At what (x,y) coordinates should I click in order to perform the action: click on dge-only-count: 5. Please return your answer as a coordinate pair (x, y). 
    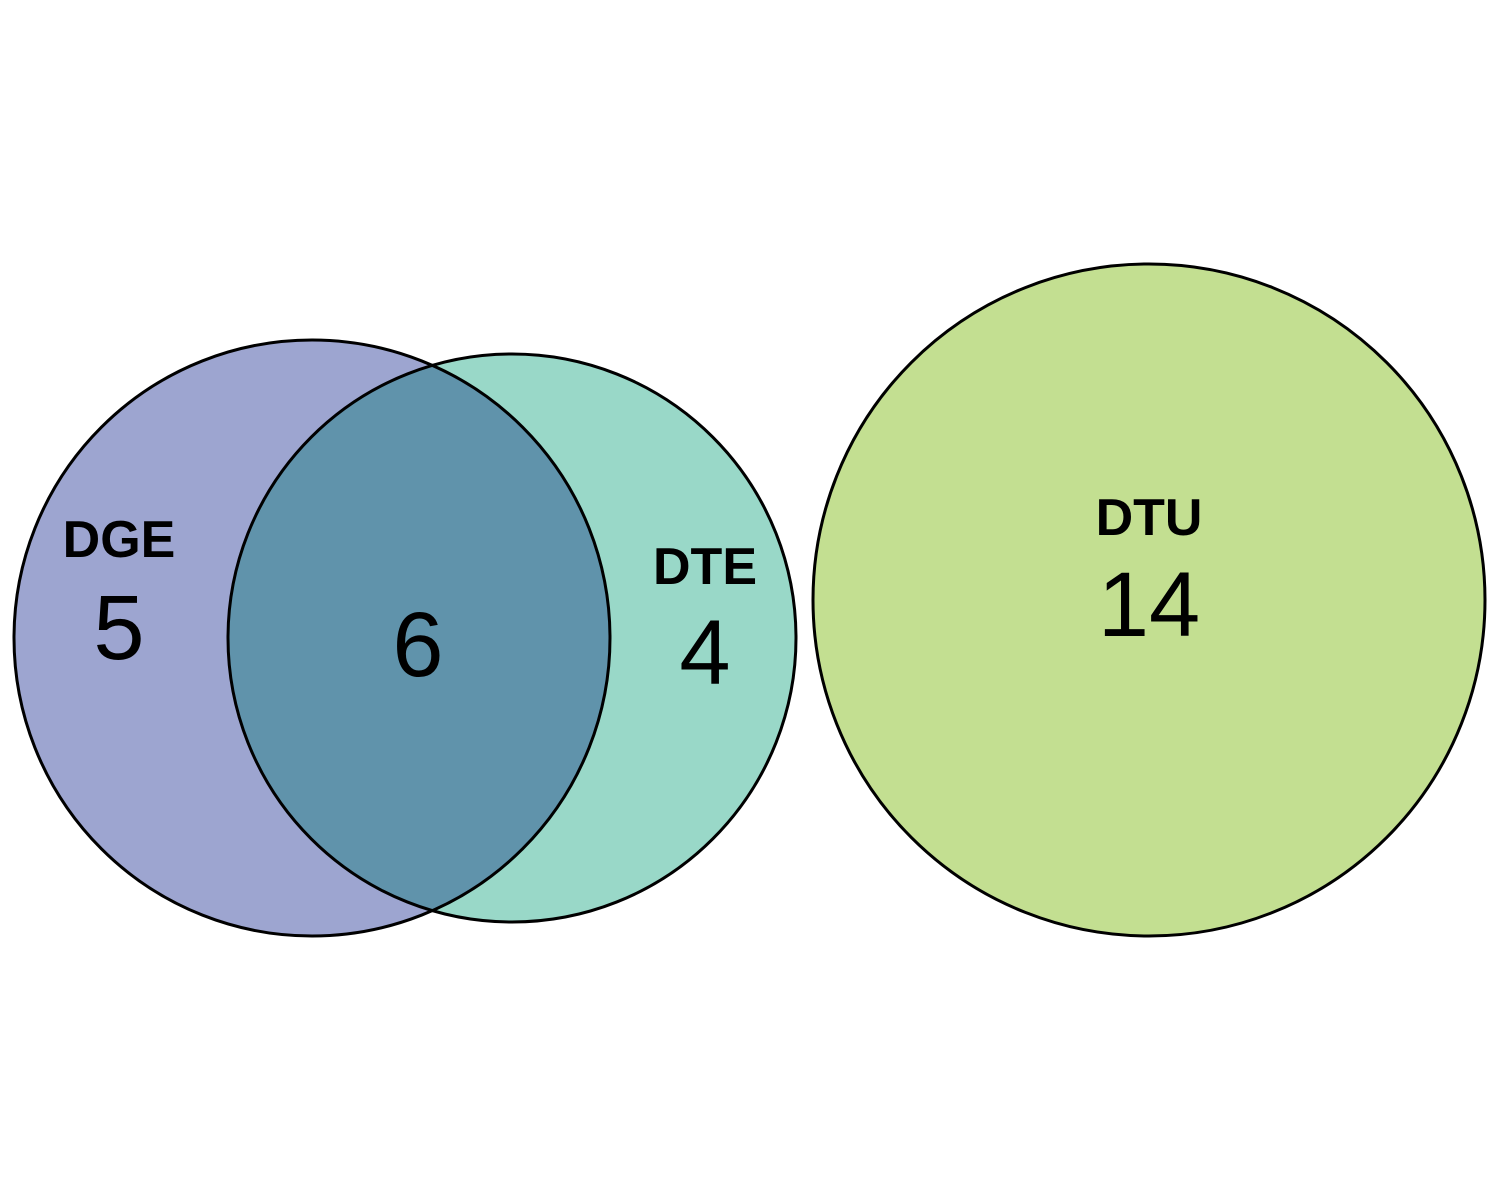
    Looking at the image, I should click on (118, 628).